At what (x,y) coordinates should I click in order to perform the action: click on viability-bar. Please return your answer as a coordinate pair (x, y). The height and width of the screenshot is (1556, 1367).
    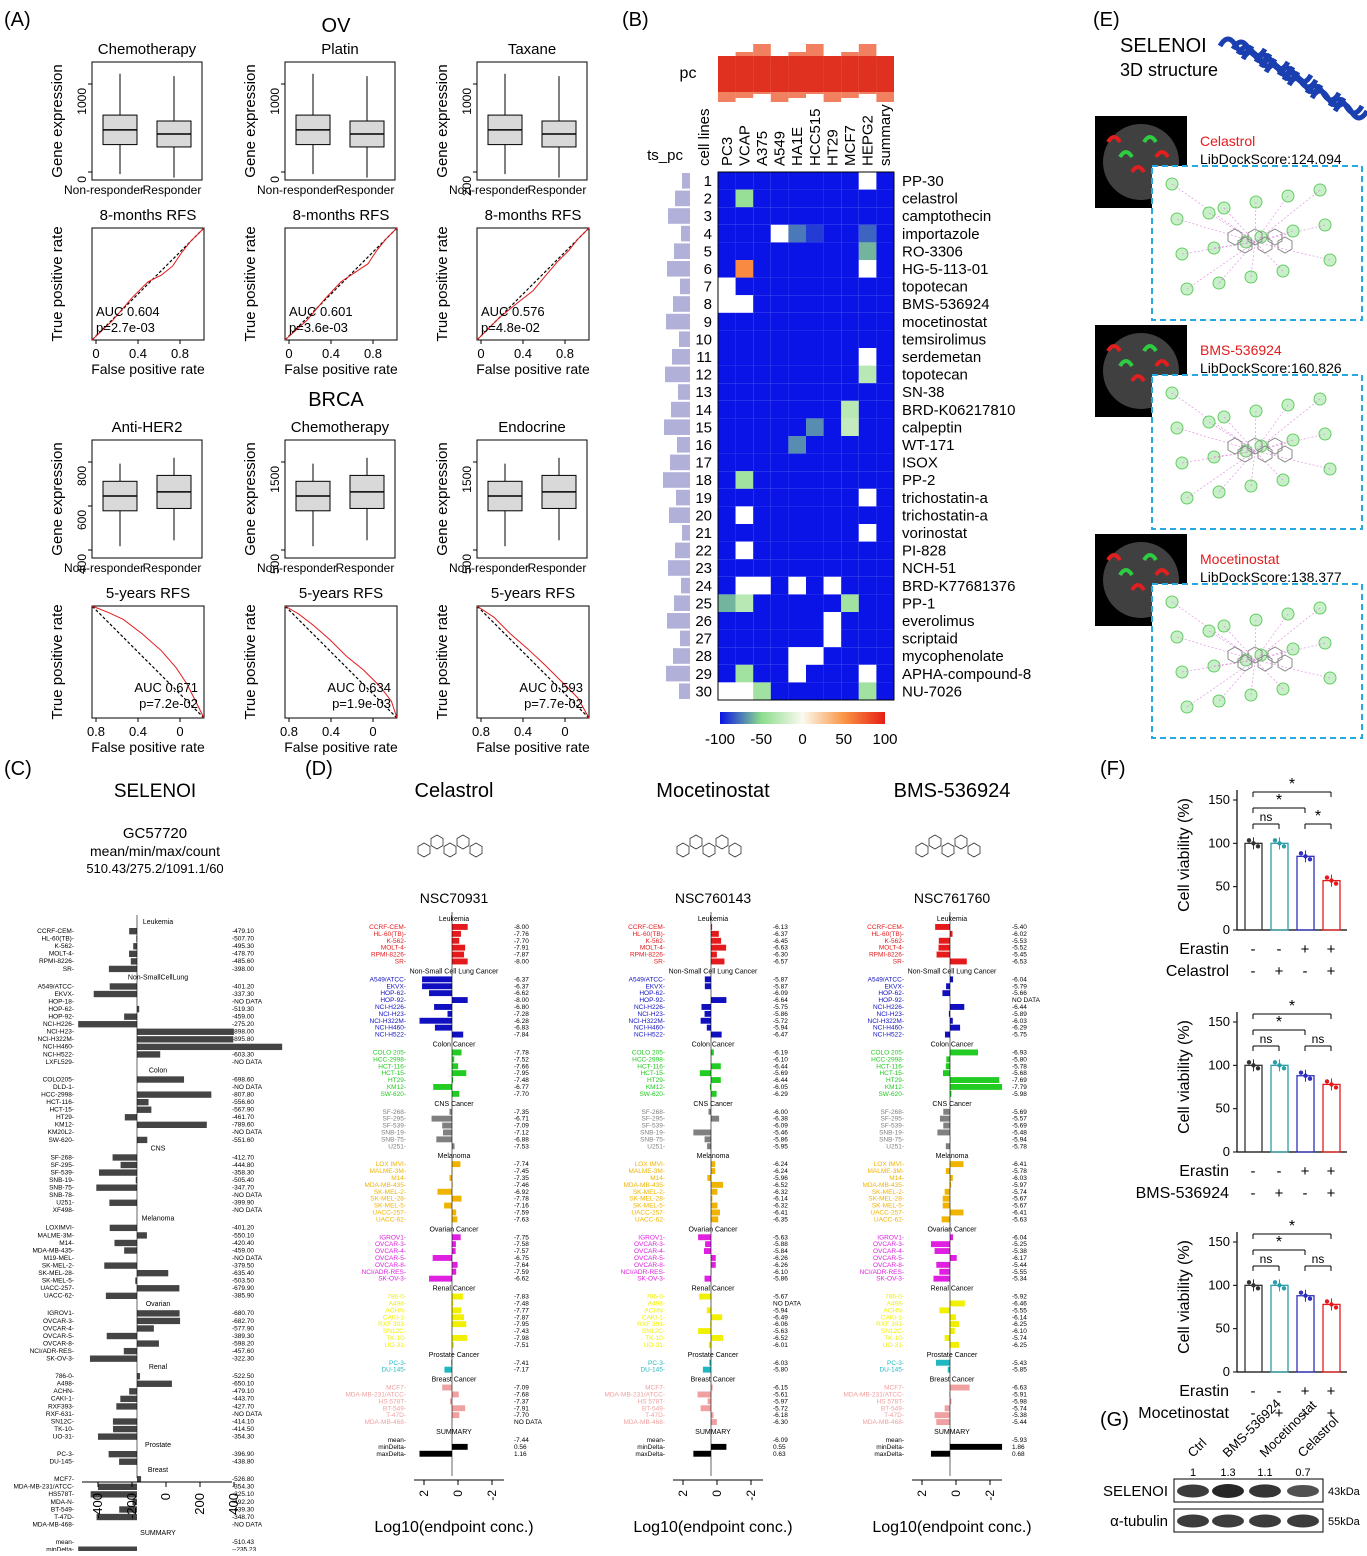
    Looking at the image, I should click on (1279, 886).